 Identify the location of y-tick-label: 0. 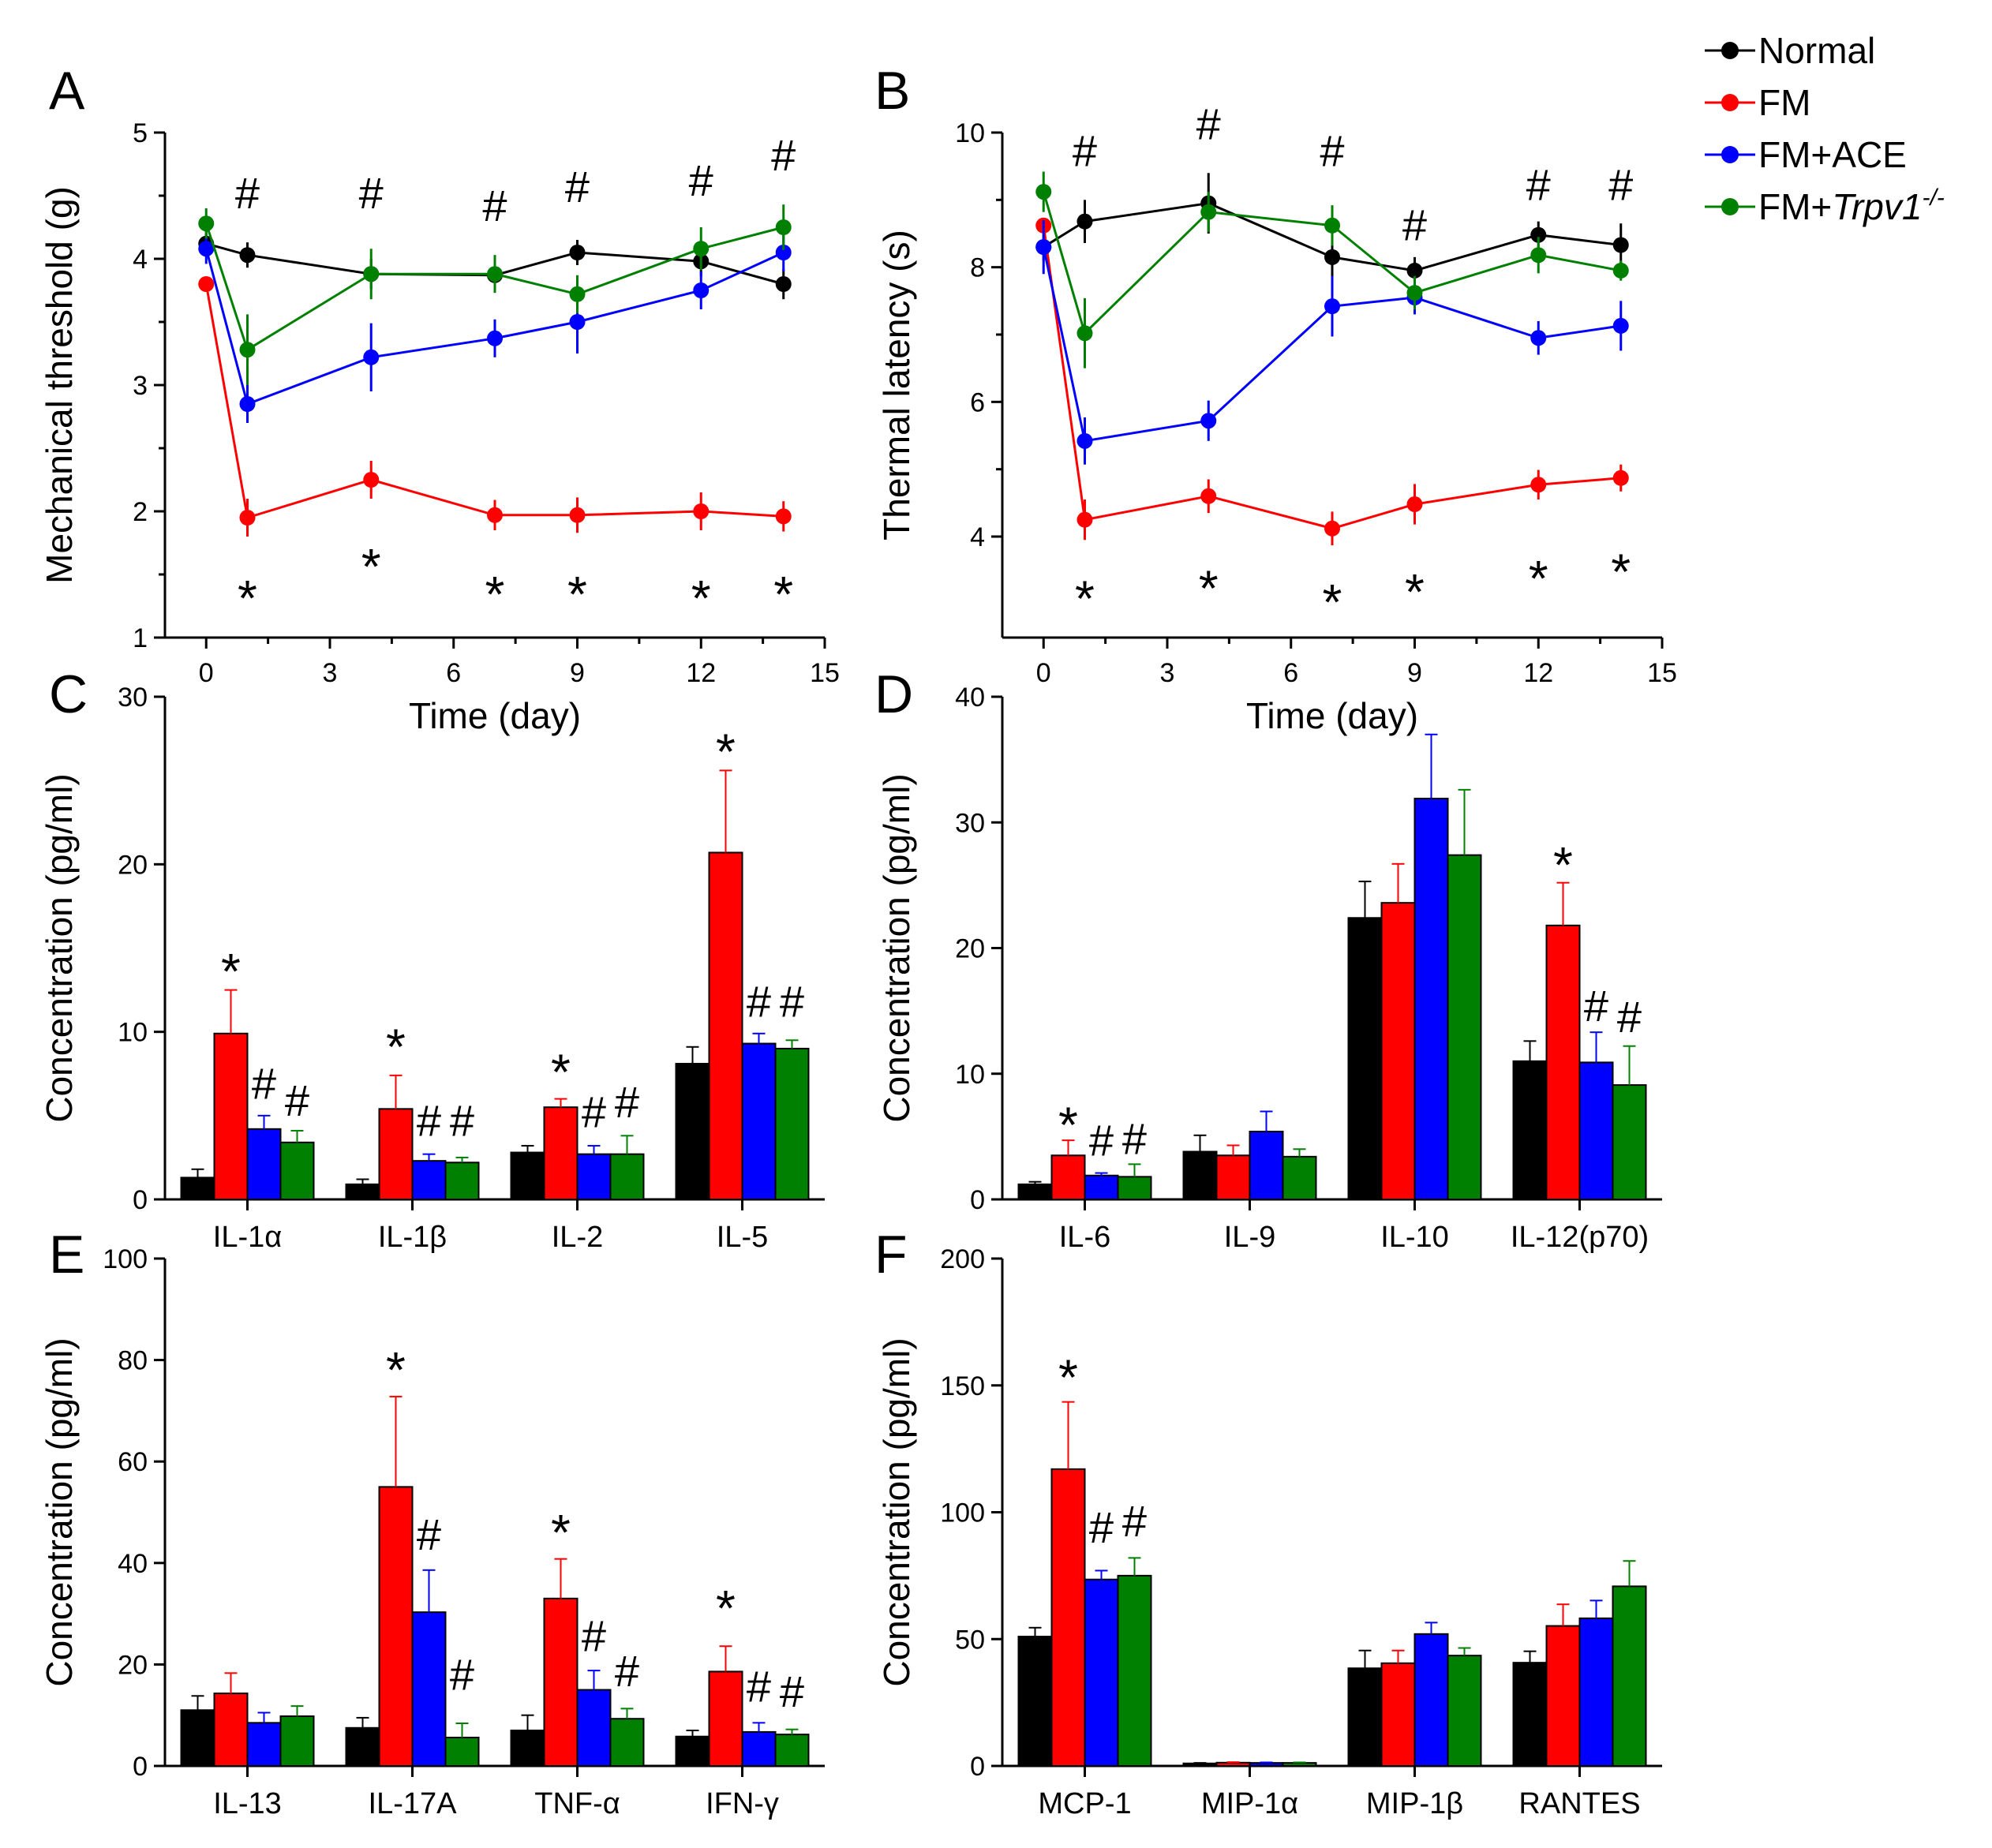
(977, 1767).